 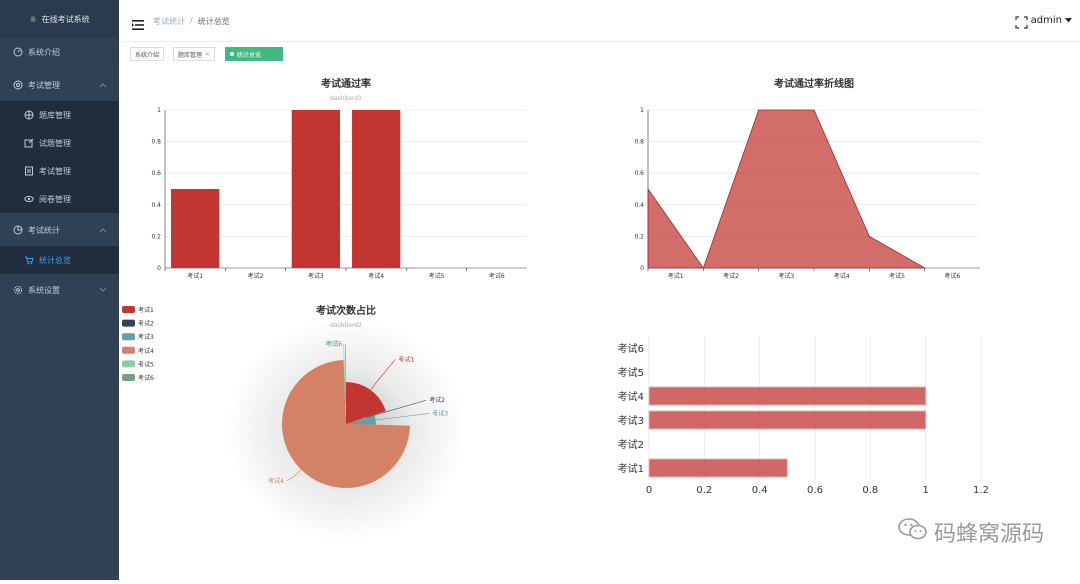 What do you see at coordinates (18, 230) in the screenshot?
I see `pie-chart-icon` at bounding box center [18, 230].